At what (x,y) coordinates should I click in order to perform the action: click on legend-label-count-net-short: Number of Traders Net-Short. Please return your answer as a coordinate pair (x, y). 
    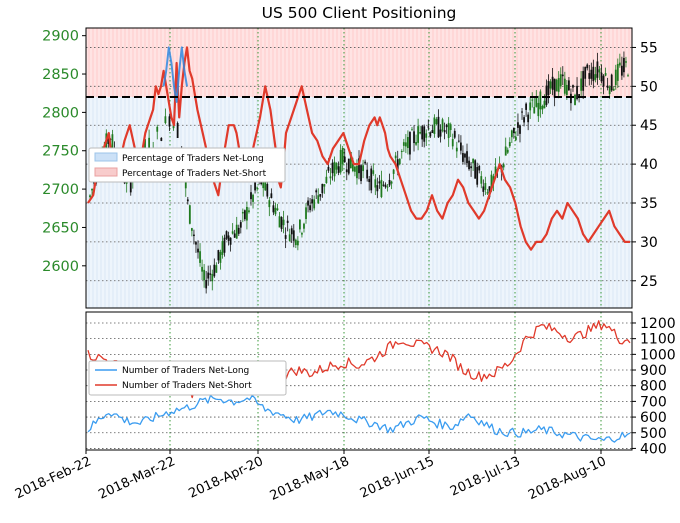
    Looking at the image, I should click on (187, 386).